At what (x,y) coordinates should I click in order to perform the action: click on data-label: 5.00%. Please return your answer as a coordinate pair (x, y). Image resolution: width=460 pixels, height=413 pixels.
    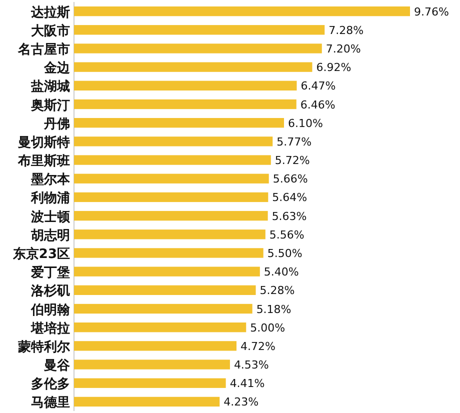
    Looking at the image, I should click on (268, 327).